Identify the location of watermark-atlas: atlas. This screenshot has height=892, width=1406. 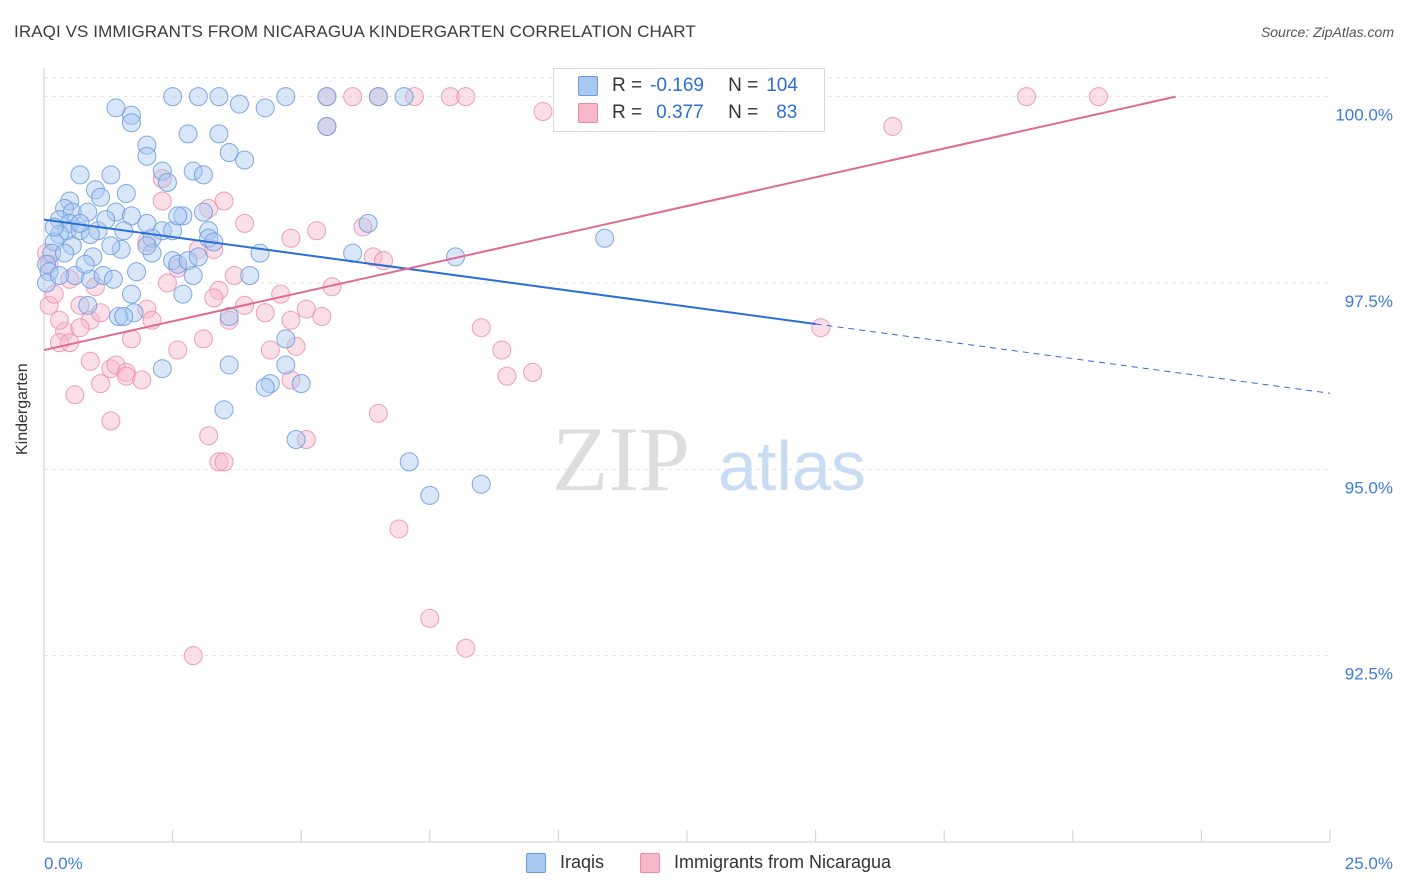
(792, 466).